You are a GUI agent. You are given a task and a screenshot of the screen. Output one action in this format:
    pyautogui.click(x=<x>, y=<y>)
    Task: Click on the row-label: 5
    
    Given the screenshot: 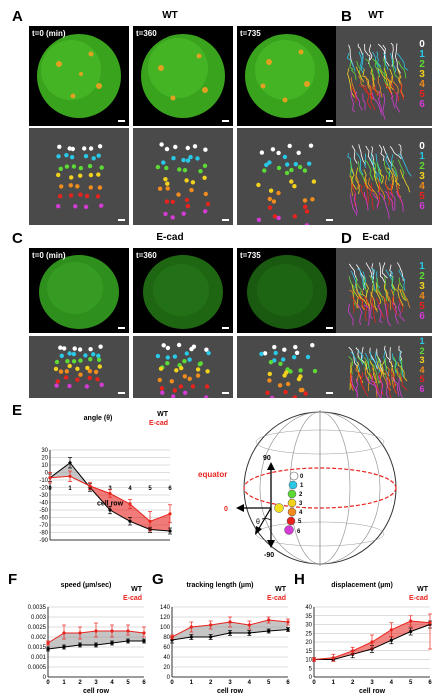 What is the action you would take?
    pyautogui.click(x=422, y=306)
    